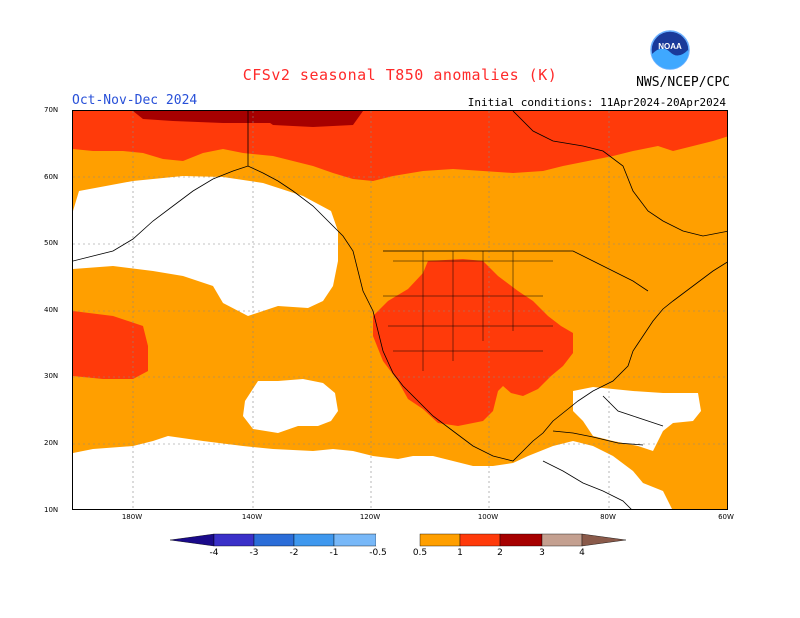 This screenshot has width=800, height=618. Describe the element at coordinates (51, 376) in the screenshot. I see `lat-label: 30N` at that location.